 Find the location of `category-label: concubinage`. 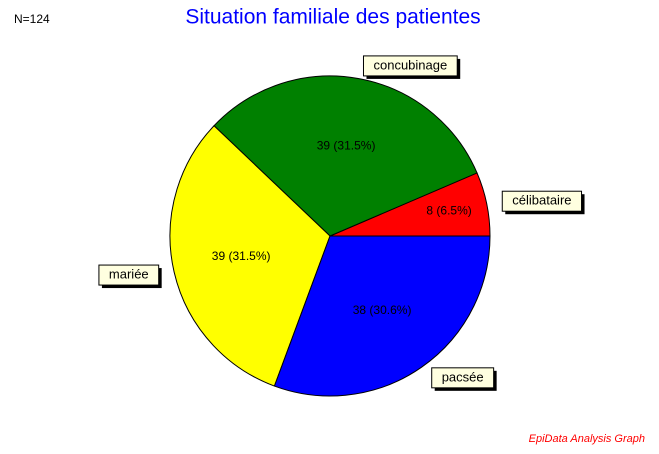

category-label: concubinage is located at coordinates (410, 64).